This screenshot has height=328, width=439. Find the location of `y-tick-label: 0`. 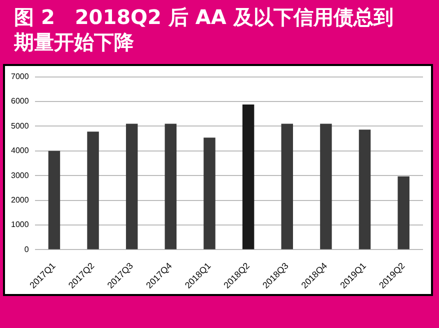

y-tick-label: 0 is located at coordinates (27, 249).